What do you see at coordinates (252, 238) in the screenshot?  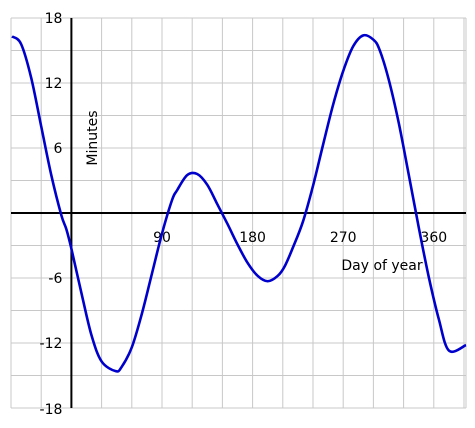 I see `x-tick-label: 180` at bounding box center [252, 238].